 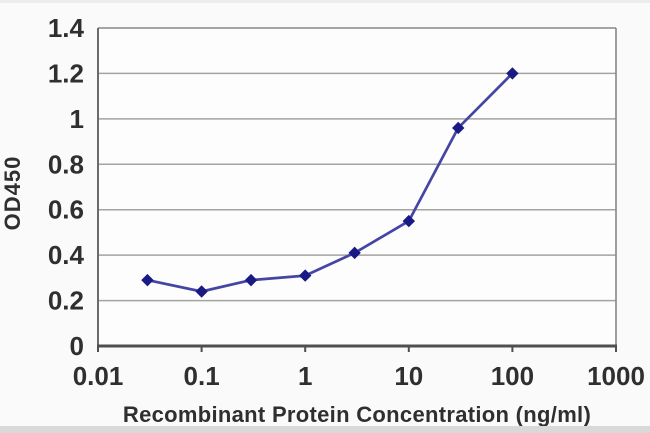 I want to click on x-tick-label: 10, so click(x=408, y=376).